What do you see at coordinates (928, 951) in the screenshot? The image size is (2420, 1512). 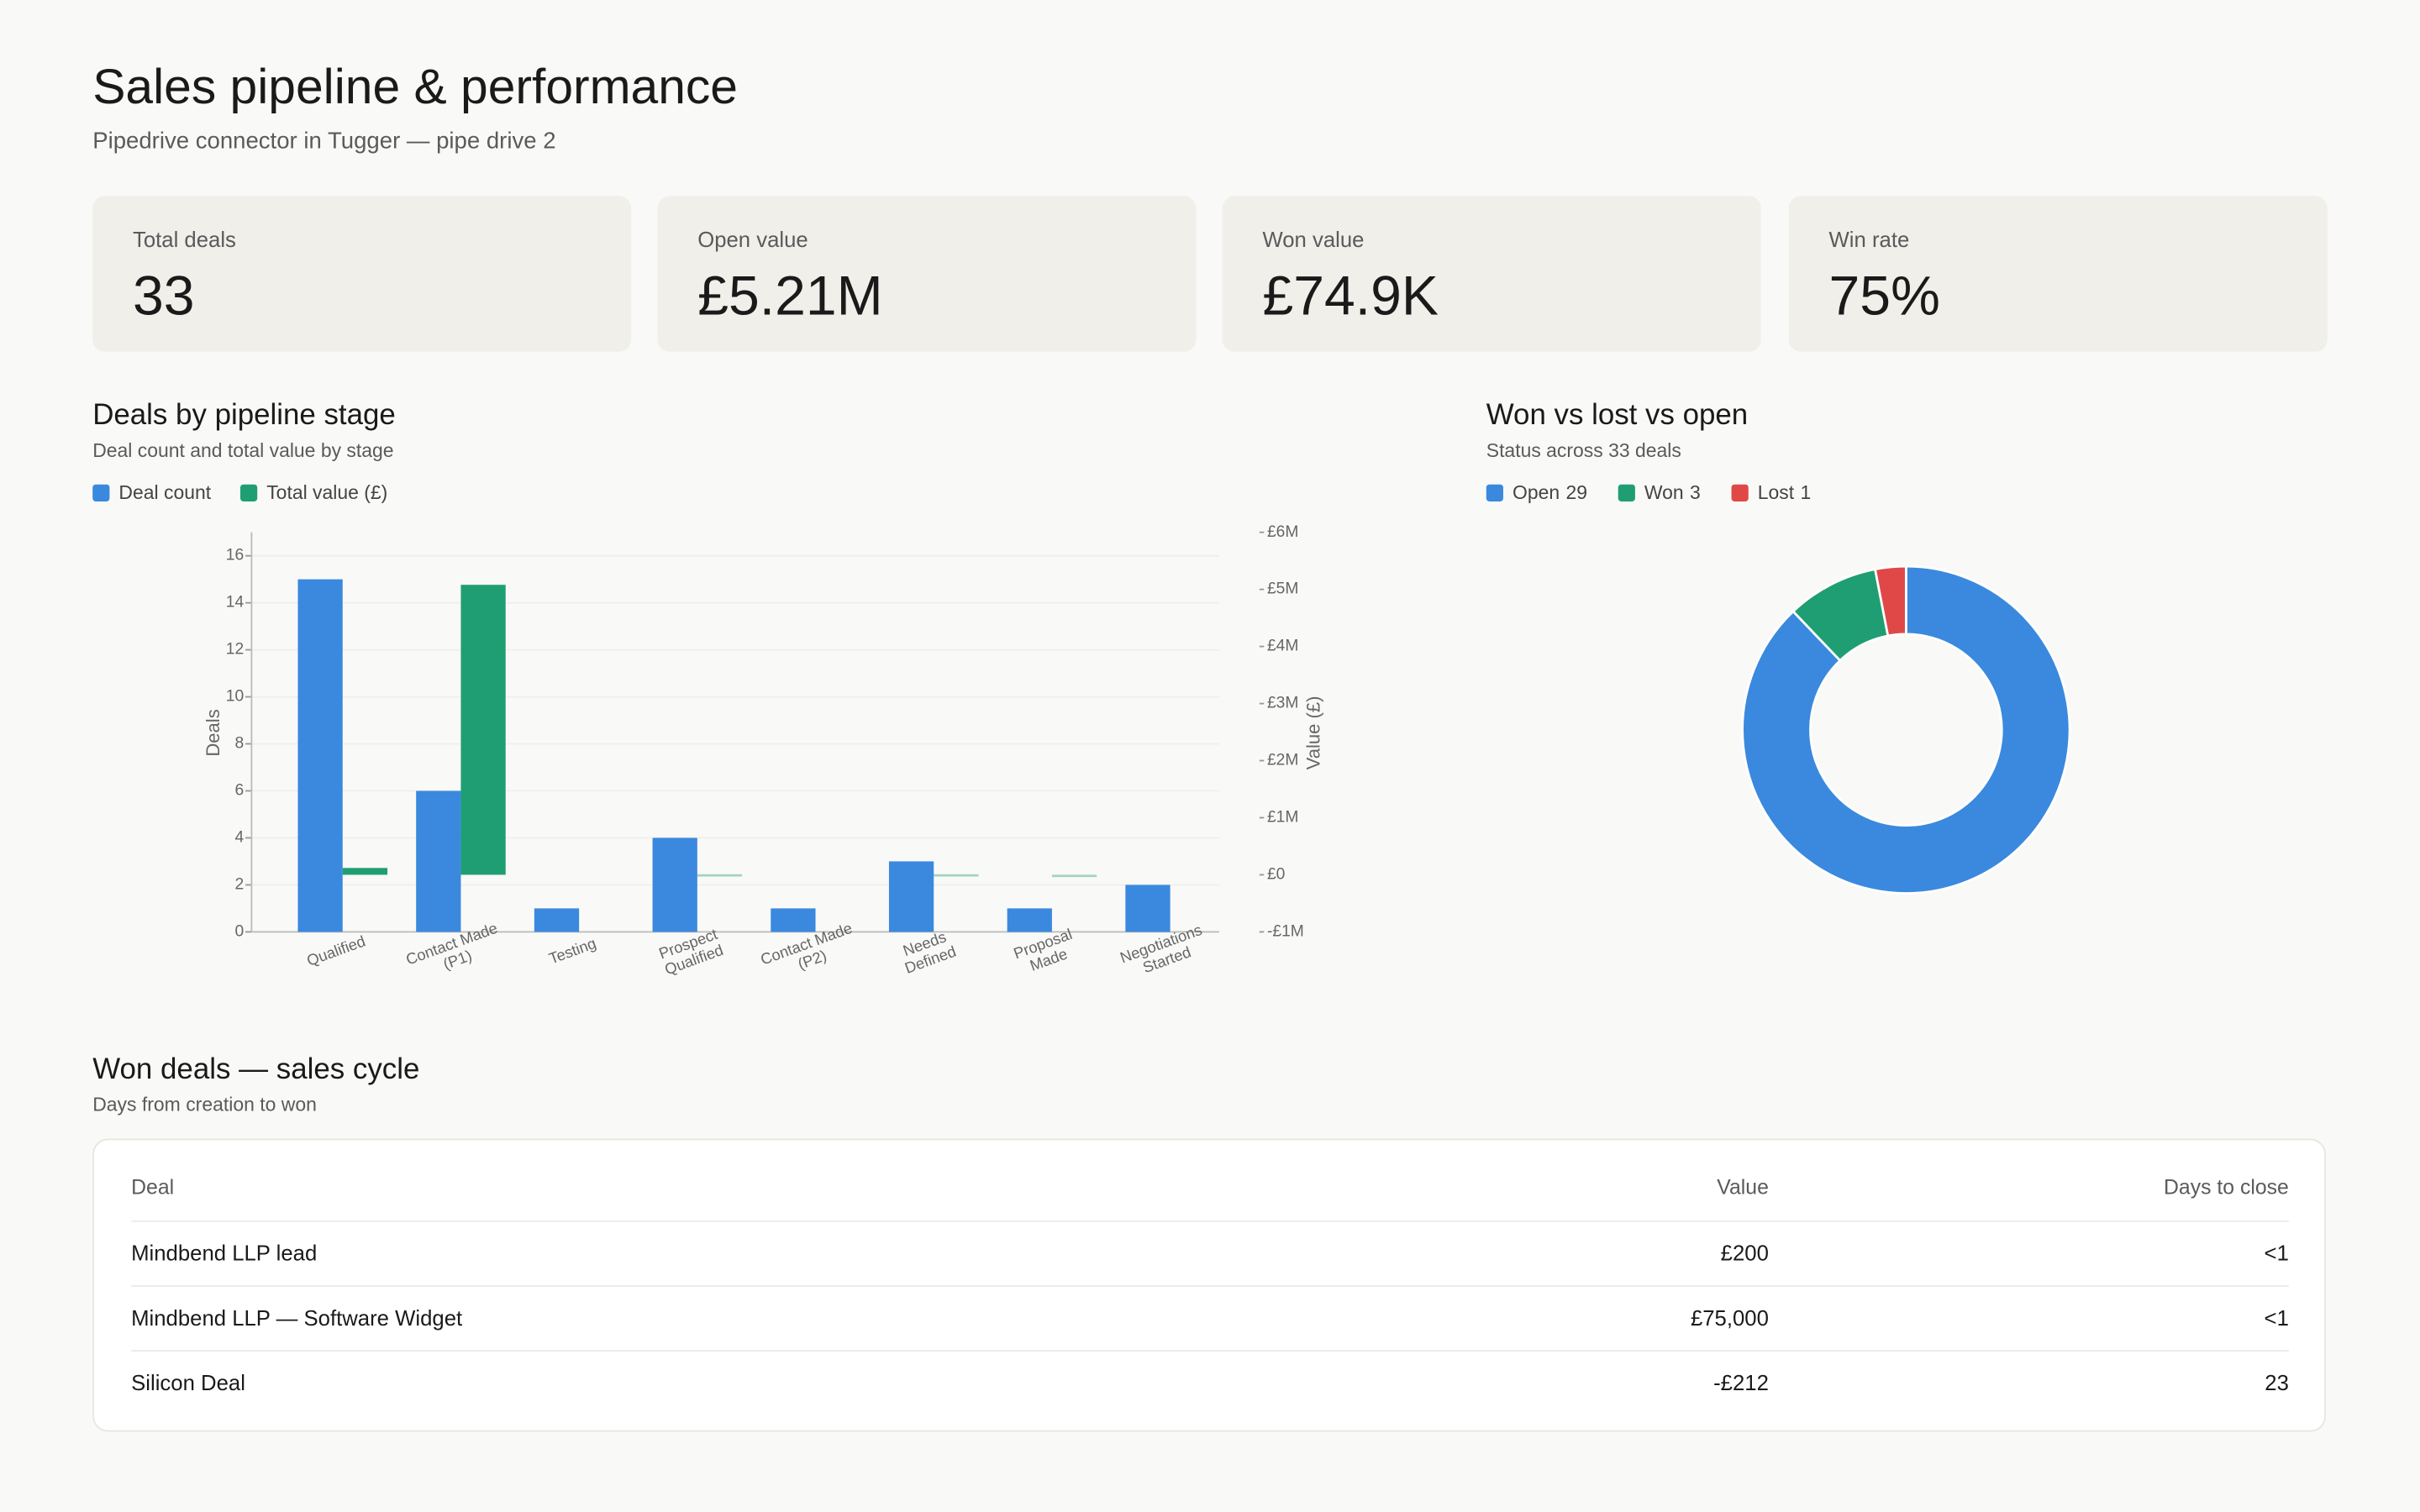 I see `x-tick-label: NeedsDefined` at bounding box center [928, 951].